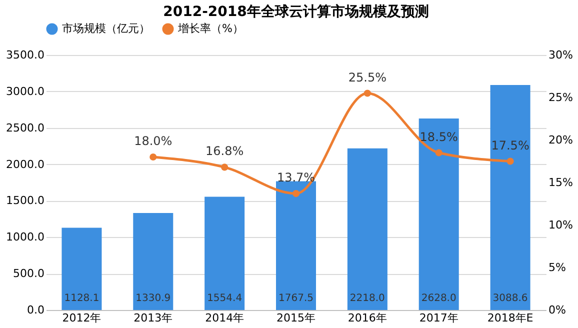  Describe the element at coordinates (25, 91) in the screenshot. I see `y-tick-label: 3000.0` at that location.